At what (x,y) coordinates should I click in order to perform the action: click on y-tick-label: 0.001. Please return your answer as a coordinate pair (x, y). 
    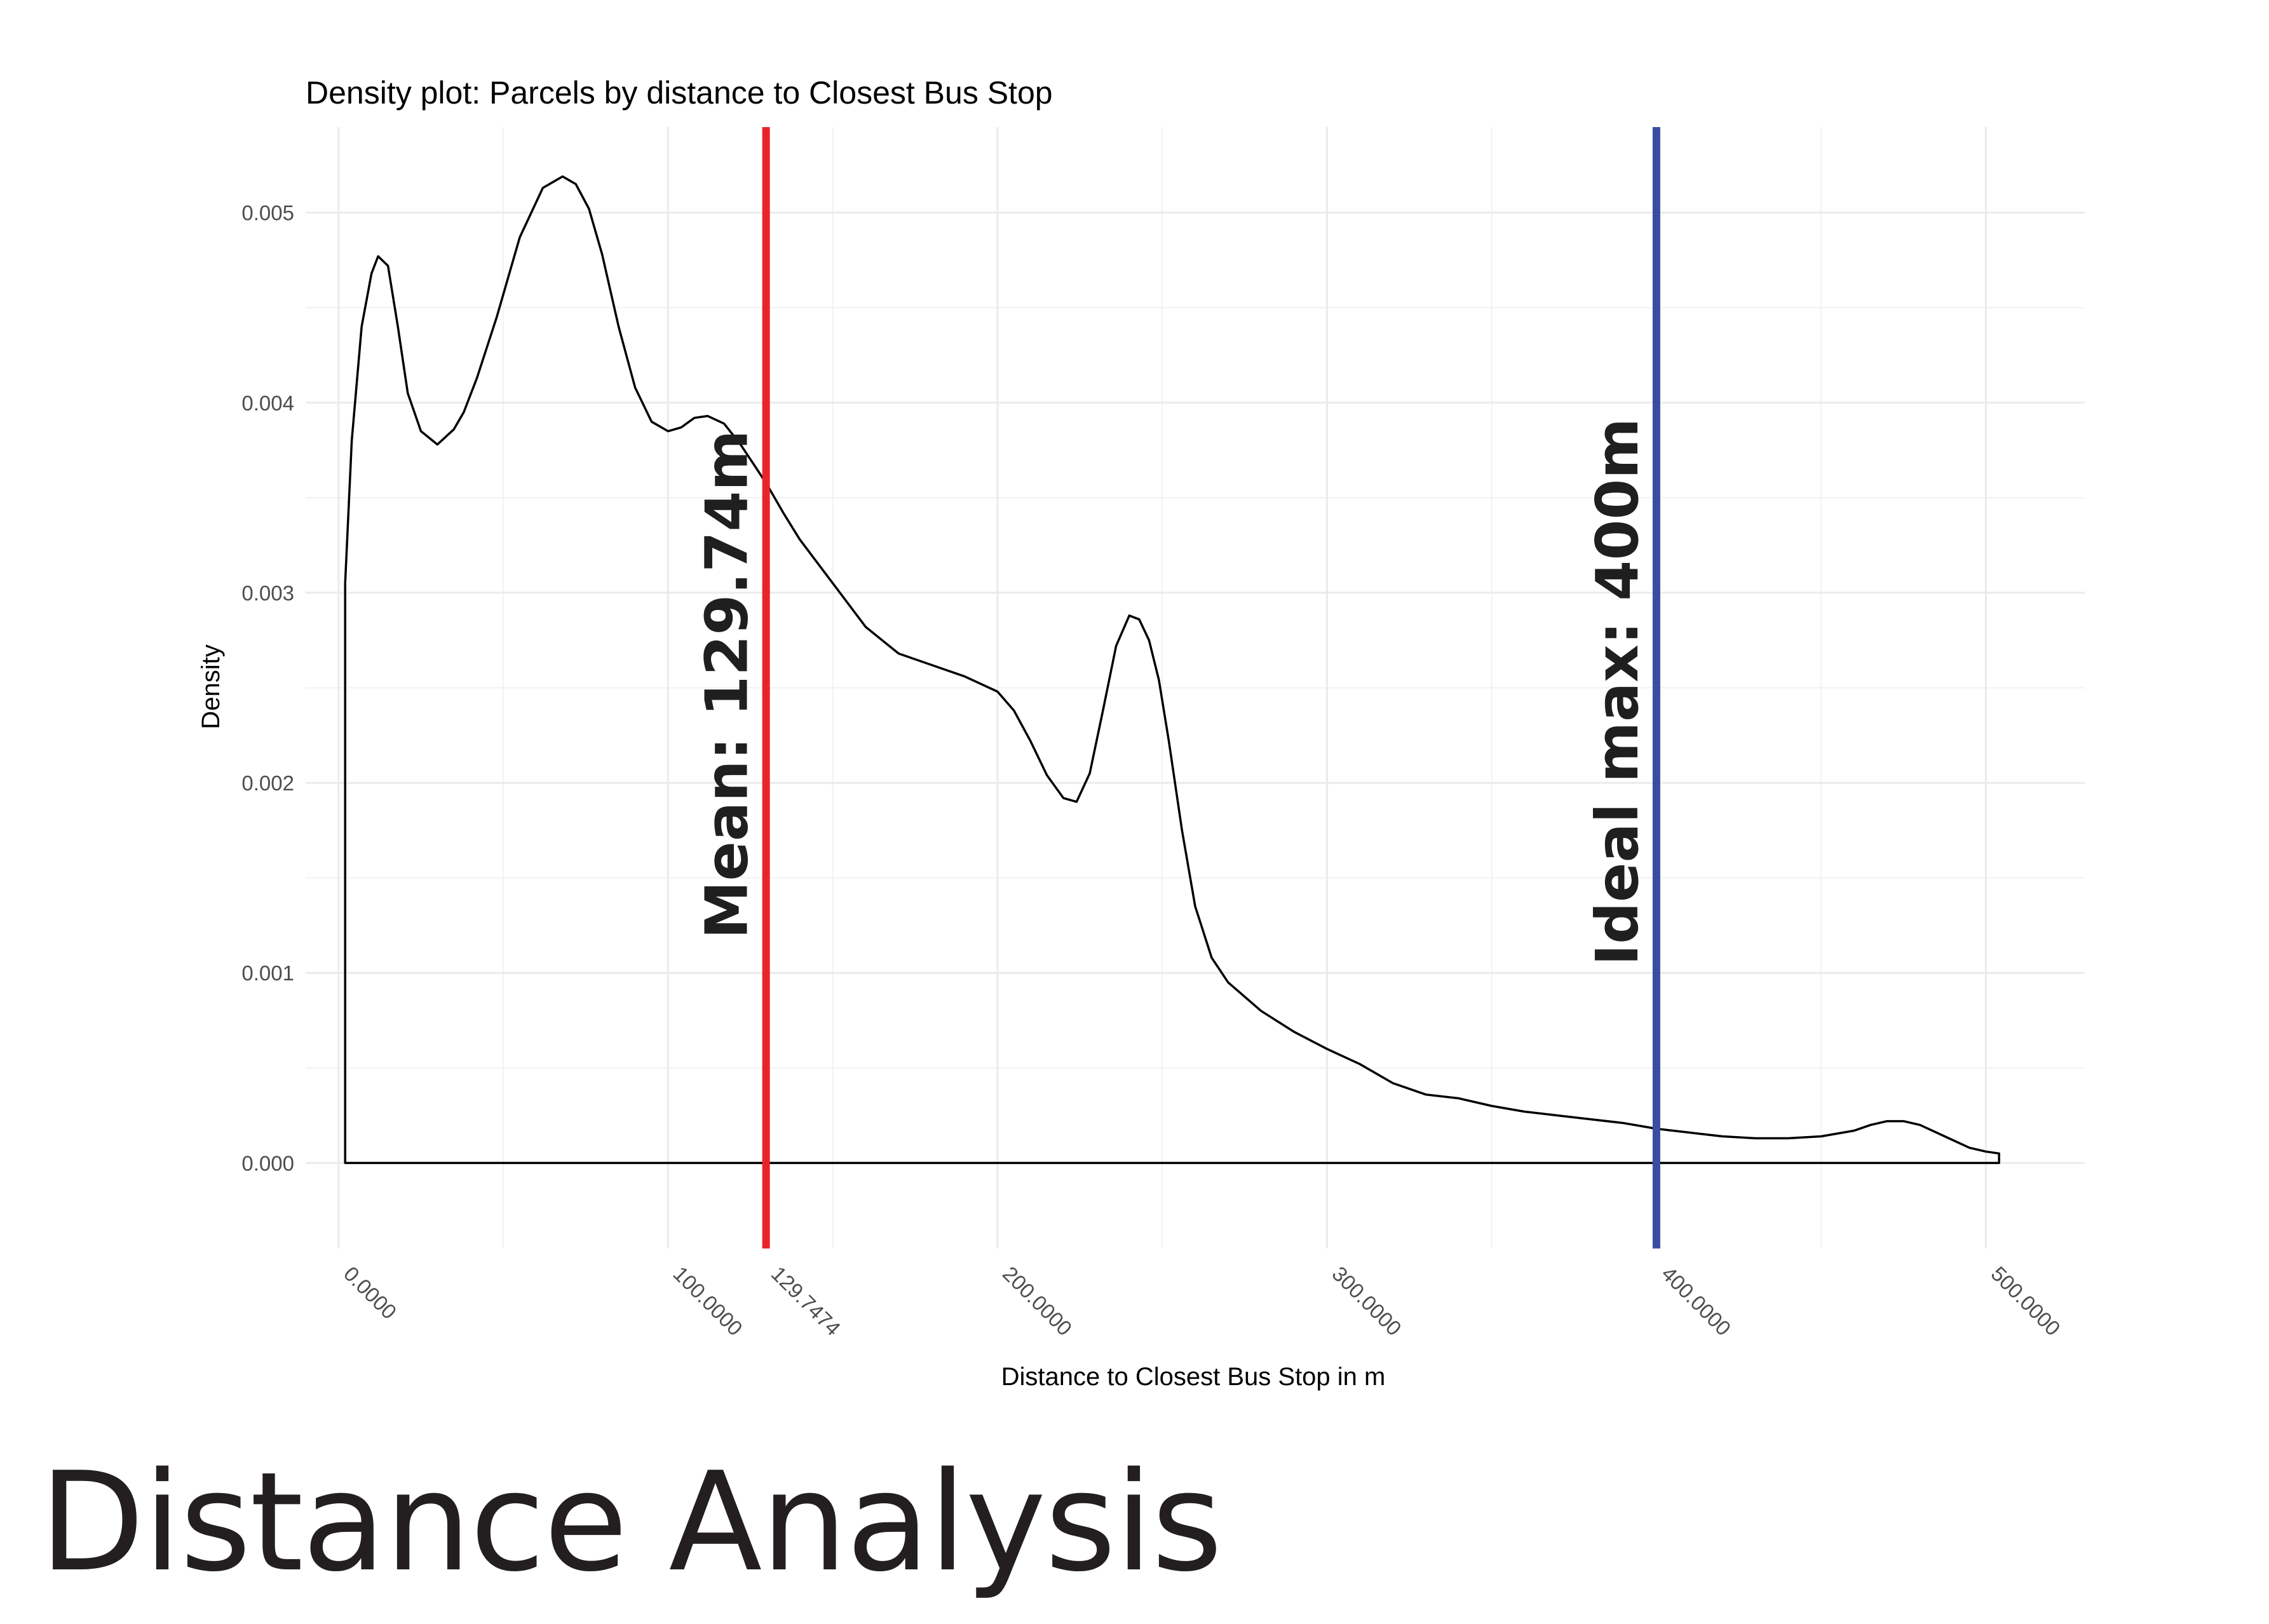
    Looking at the image, I should click on (267, 973).